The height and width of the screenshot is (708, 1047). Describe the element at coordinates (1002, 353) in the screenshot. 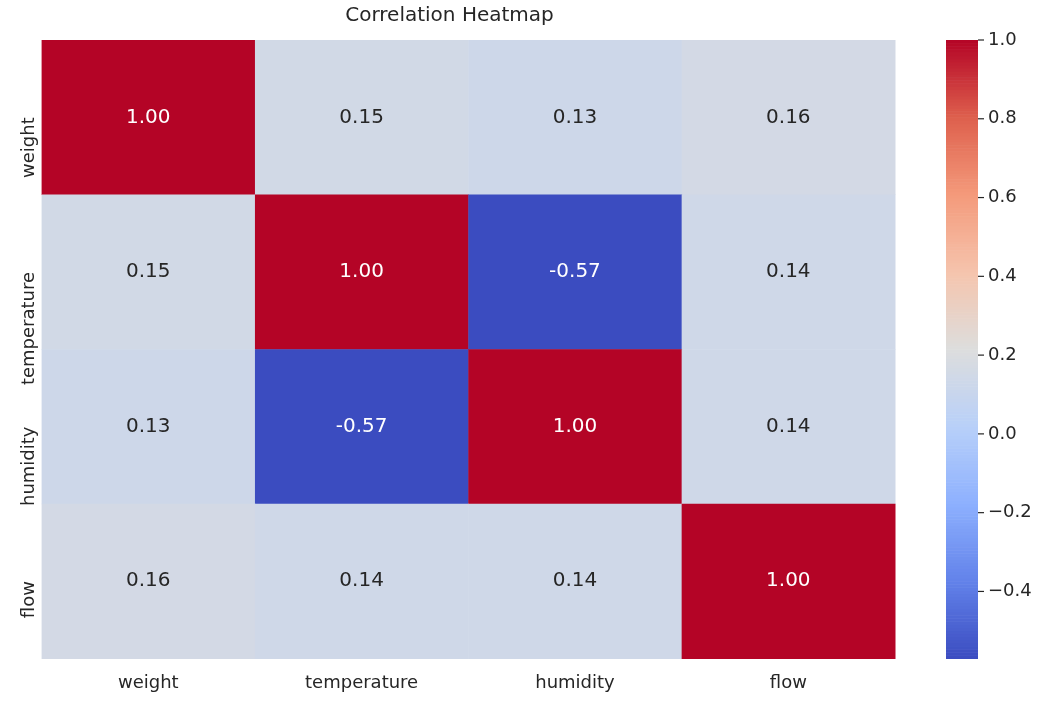

I see `color-bar-label: 0.2` at that location.